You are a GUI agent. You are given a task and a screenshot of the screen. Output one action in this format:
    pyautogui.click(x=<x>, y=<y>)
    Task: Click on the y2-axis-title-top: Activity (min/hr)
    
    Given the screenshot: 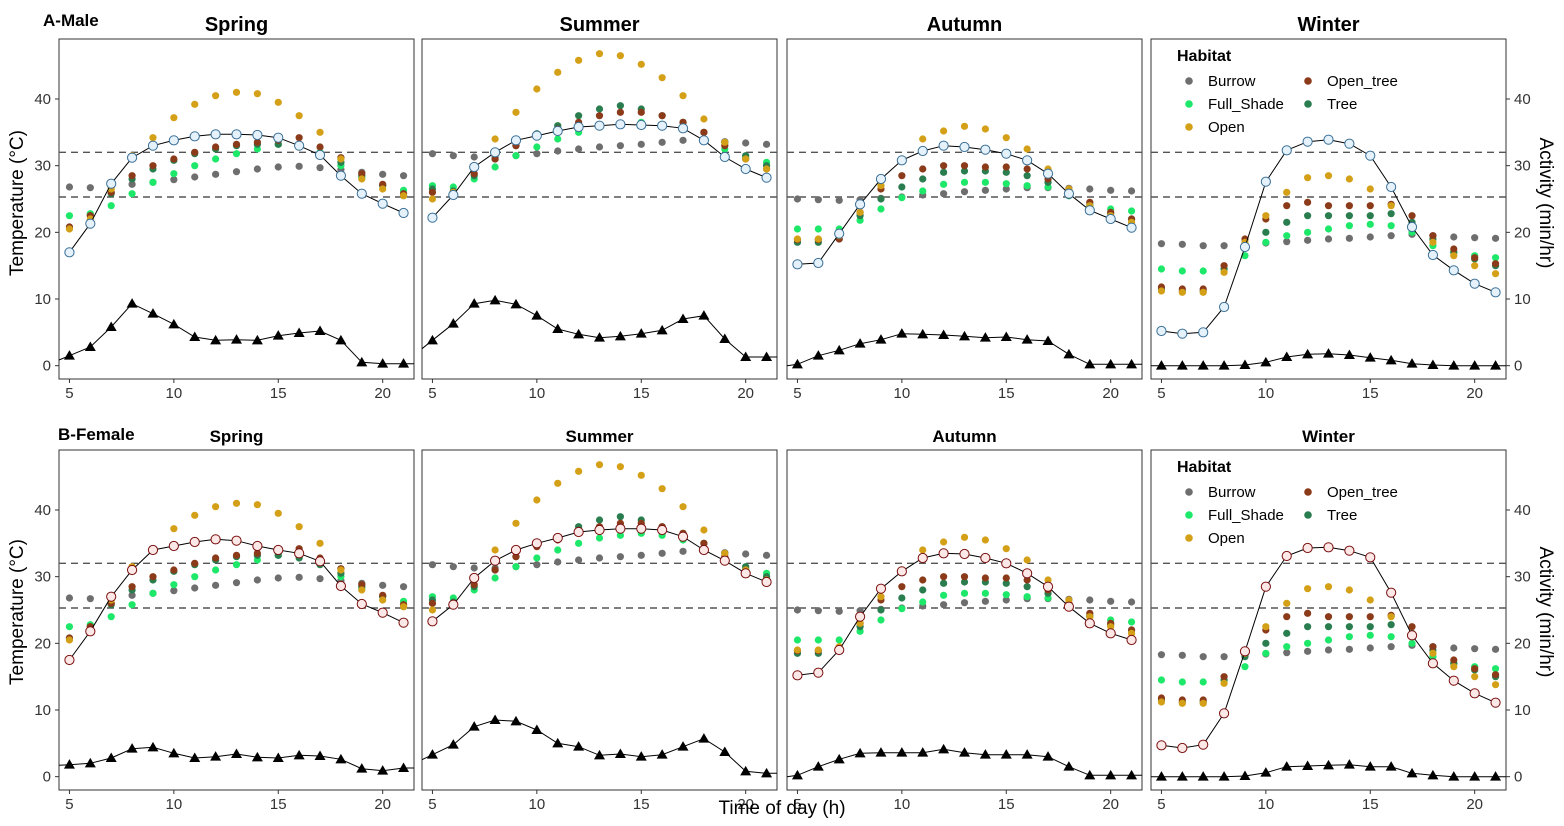 What is the action you would take?
    pyautogui.click(x=1545, y=203)
    